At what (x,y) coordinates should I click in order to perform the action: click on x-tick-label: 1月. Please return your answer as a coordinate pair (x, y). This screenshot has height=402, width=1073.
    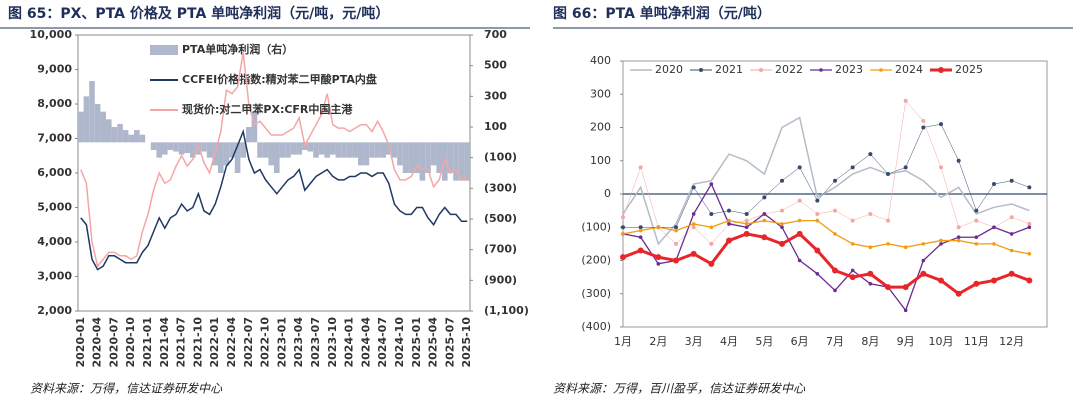
    Looking at the image, I should click on (623, 341).